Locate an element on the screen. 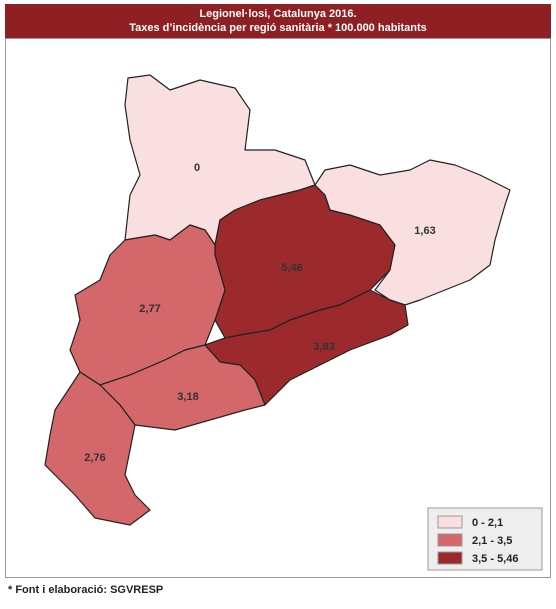 The image size is (556, 609). region-label: 1,63 is located at coordinates (424, 231).